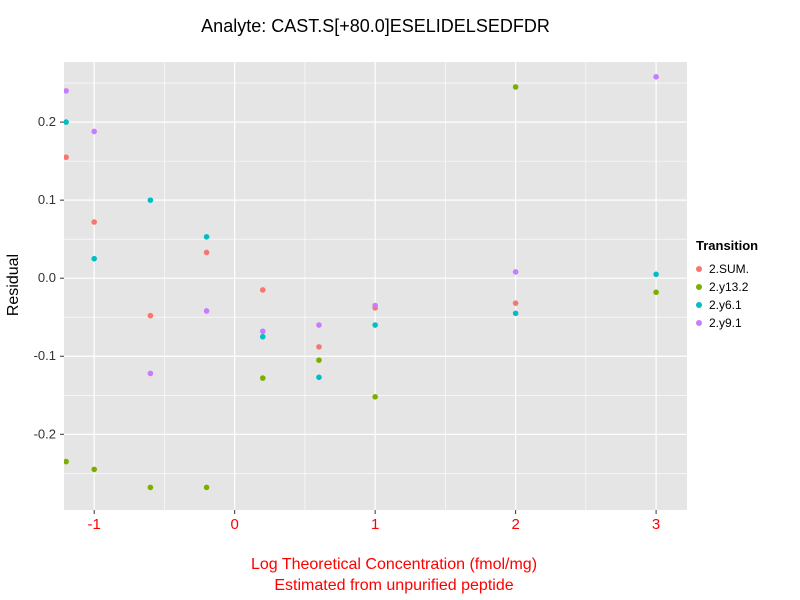  Describe the element at coordinates (375, 26) in the screenshot. I see `chart-title: Analyte: CAST.S[+80.0]ESELIDELSEDFDR` at that location.